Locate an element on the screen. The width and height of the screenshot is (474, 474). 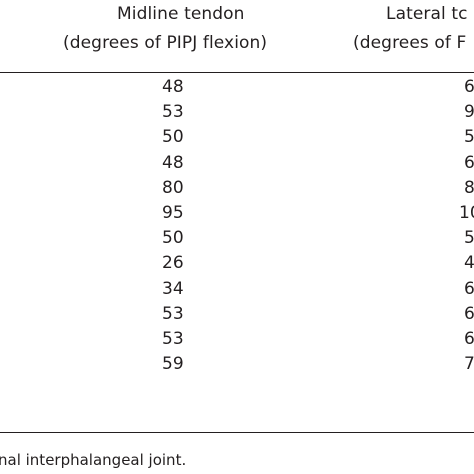
table-row: 59 7 is located at coordinates (237, 364).